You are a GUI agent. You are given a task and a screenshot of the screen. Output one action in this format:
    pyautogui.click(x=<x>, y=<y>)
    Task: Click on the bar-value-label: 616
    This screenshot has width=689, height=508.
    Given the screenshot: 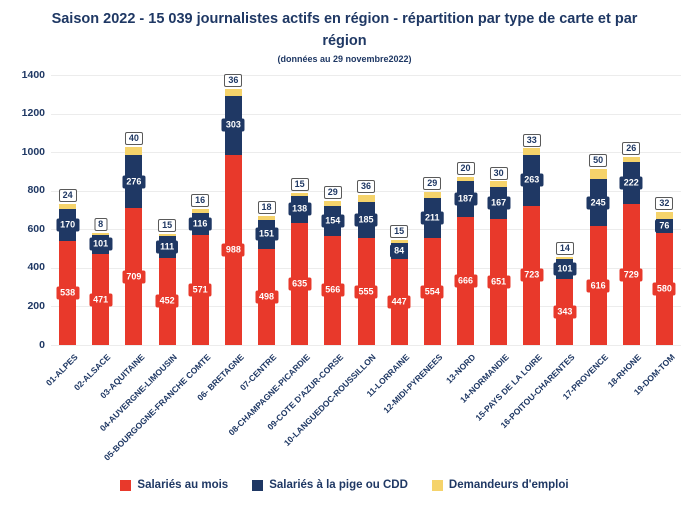 What is the action you would take?
    pyautogui.click(x=598, y=286)
    